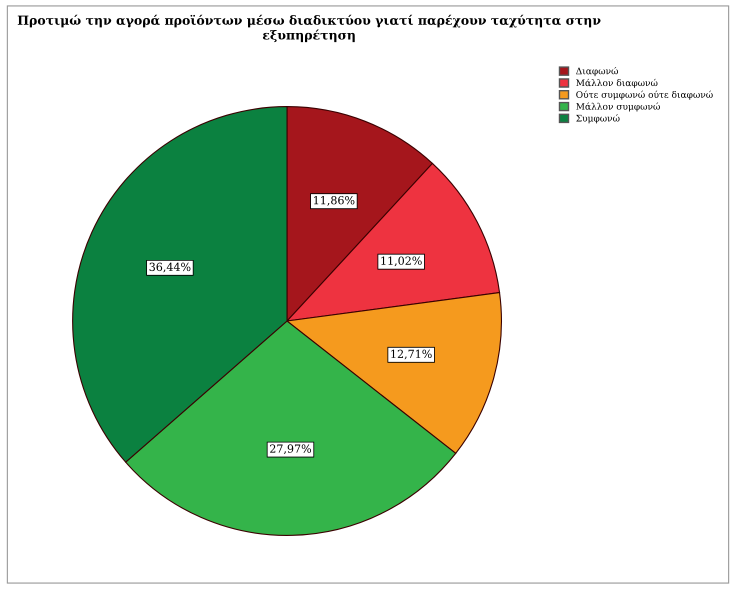 The width and height of the screenshot is (736, 589). What do you see at coordinates (334, 201) in the screenshot?
I see `data-label: 11,86%` at bounding box center [334, 201].